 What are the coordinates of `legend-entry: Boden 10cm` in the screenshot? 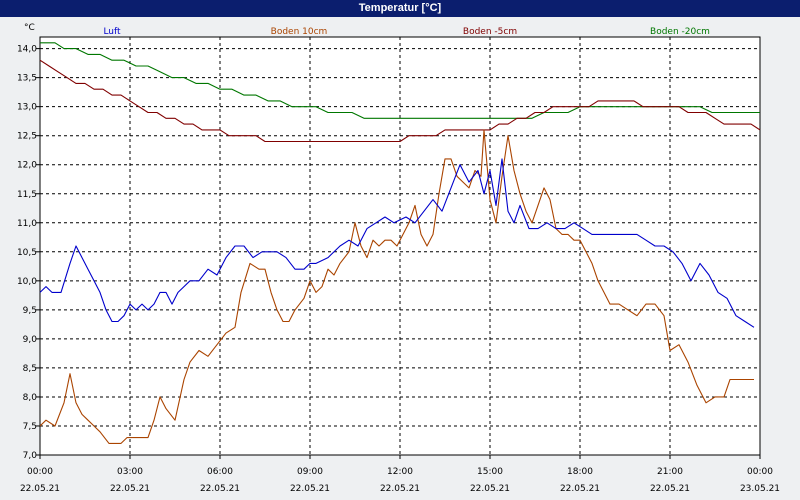 It's located at (299, 32).